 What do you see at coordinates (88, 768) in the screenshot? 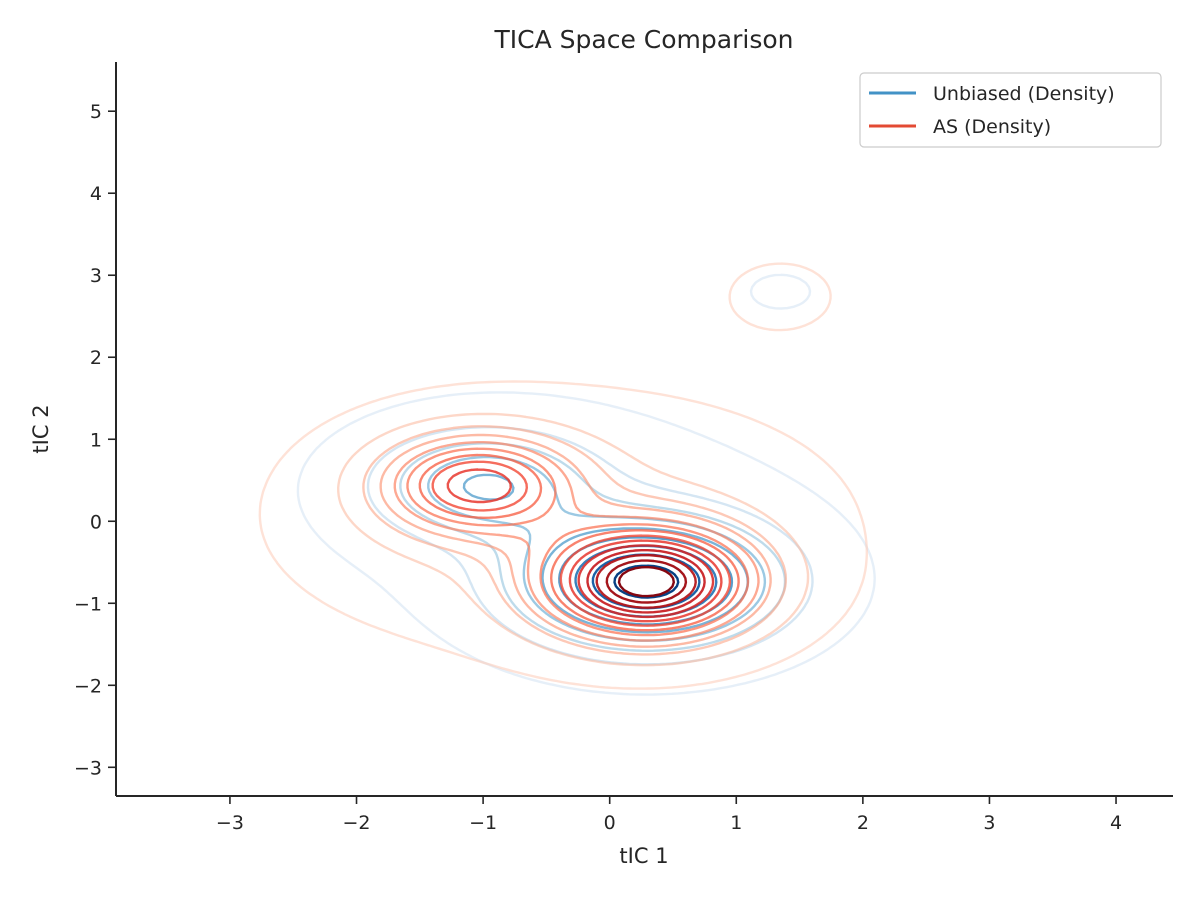
I see `y-tick-label: −3` at bounding box center [88, 768].